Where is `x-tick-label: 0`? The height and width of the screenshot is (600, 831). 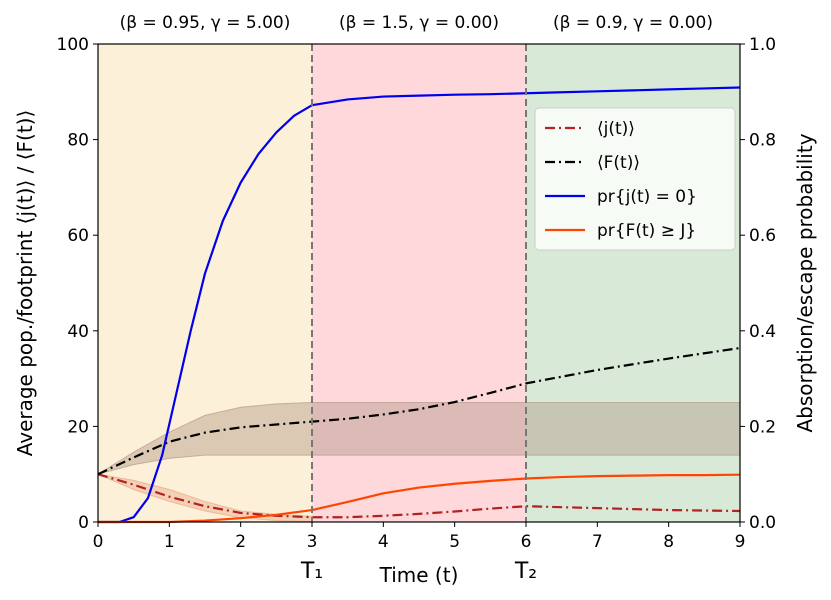
x-tick-label: 0 is located at coordinates (98, 542).